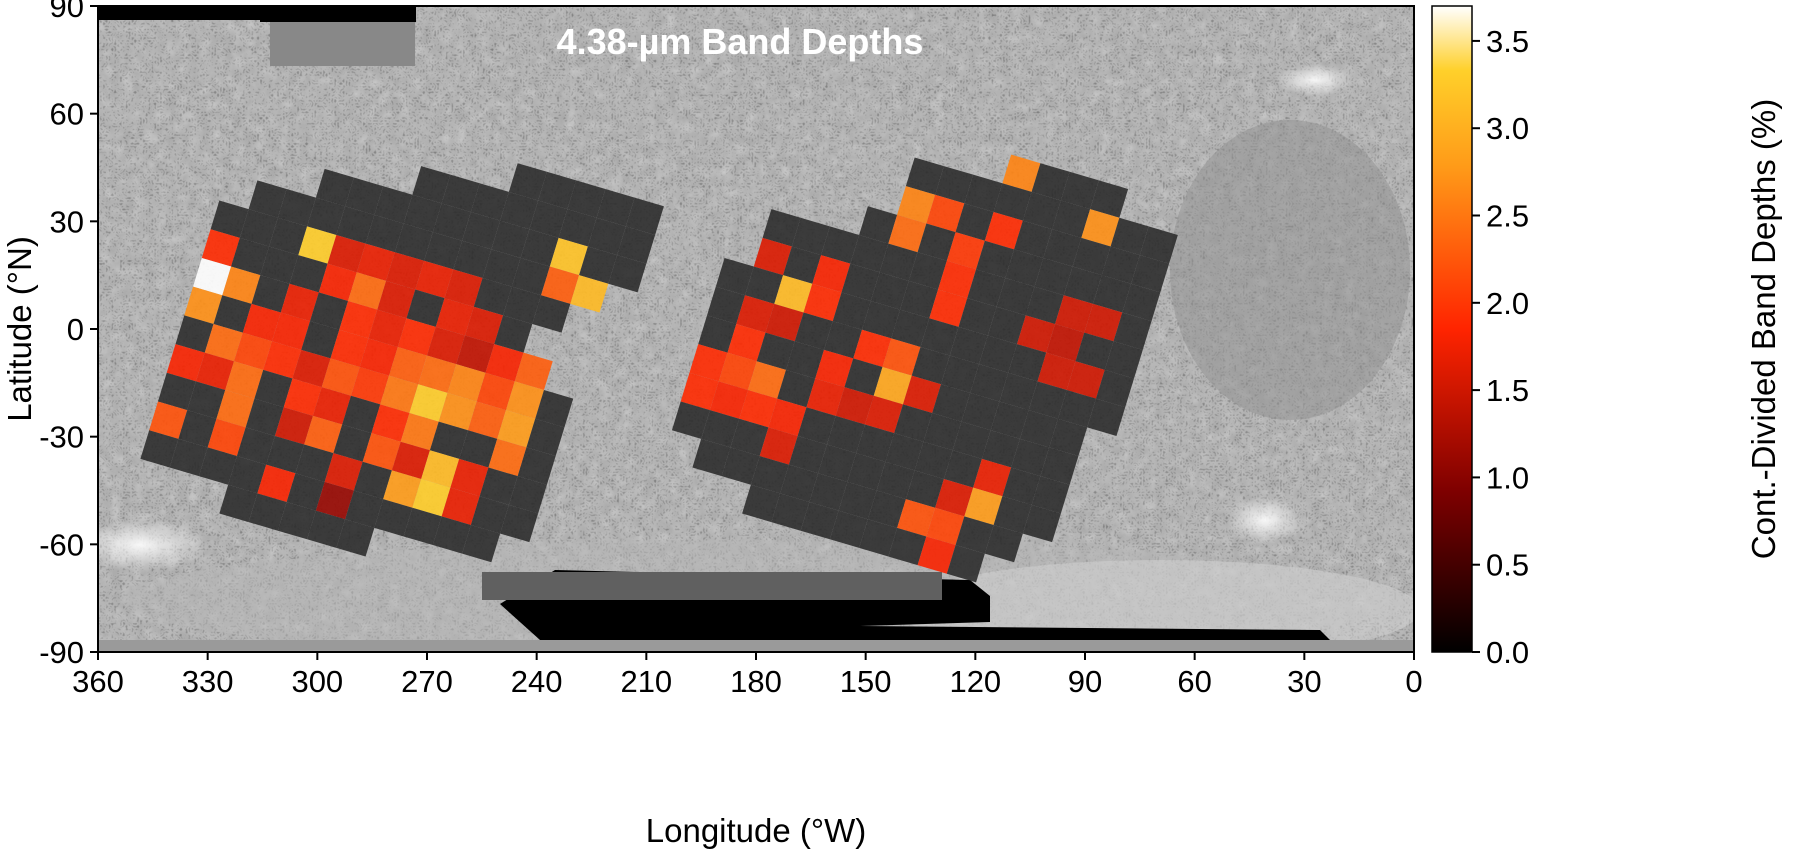  Describe the element at coordinates (61, 652) in the screenshot. I see `y-tick-label: -90` at that location.